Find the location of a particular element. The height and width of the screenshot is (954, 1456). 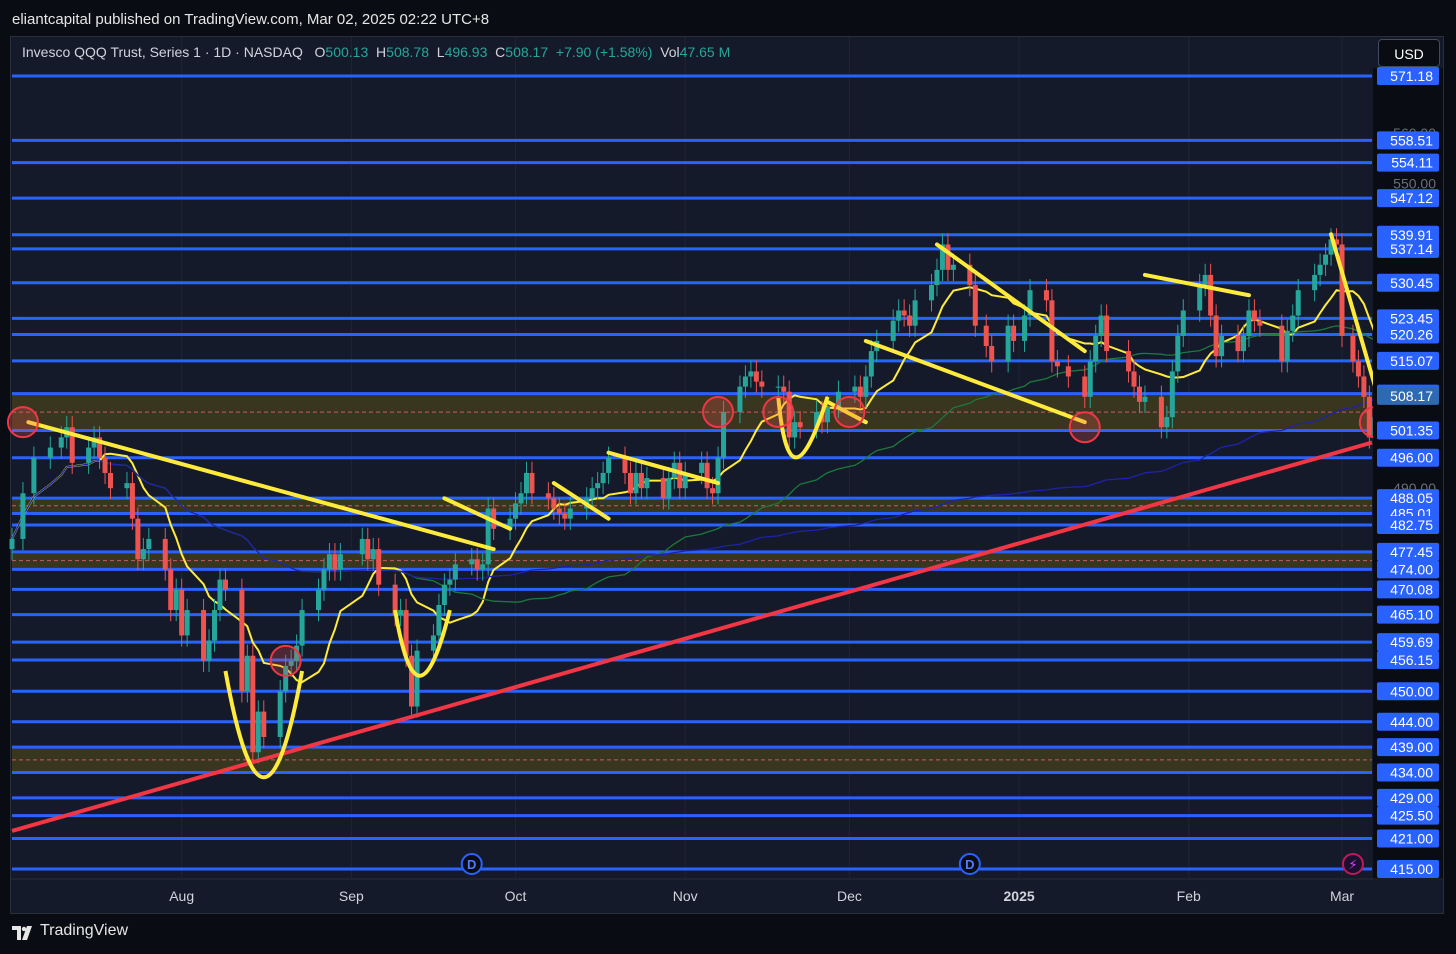

price-level-label: 474.00 is located at coordinates (1411, 569).